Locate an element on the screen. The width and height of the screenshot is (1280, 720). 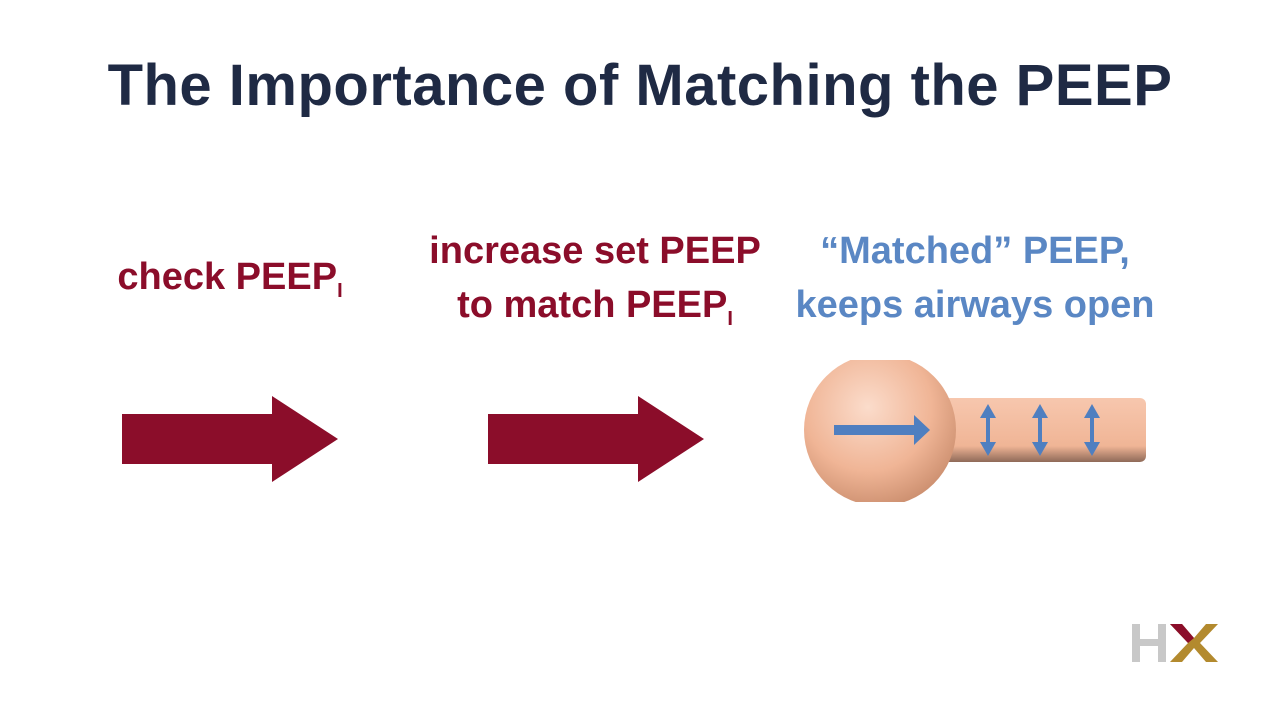
step-2-line-2: to match PEEP is located at coordinates (592, 305).